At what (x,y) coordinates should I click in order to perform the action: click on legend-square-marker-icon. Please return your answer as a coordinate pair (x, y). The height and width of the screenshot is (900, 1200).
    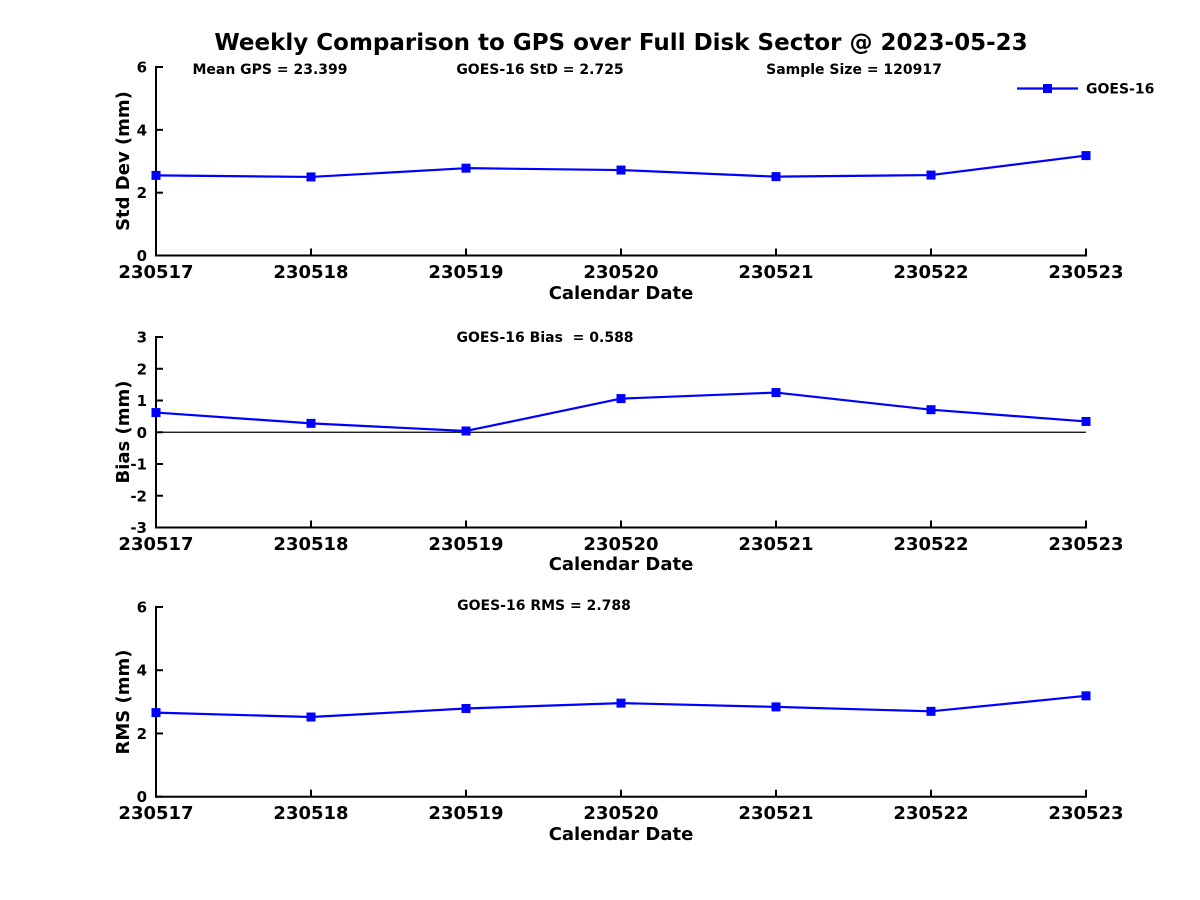
    Looking at the image, I should click on (1047, 88).